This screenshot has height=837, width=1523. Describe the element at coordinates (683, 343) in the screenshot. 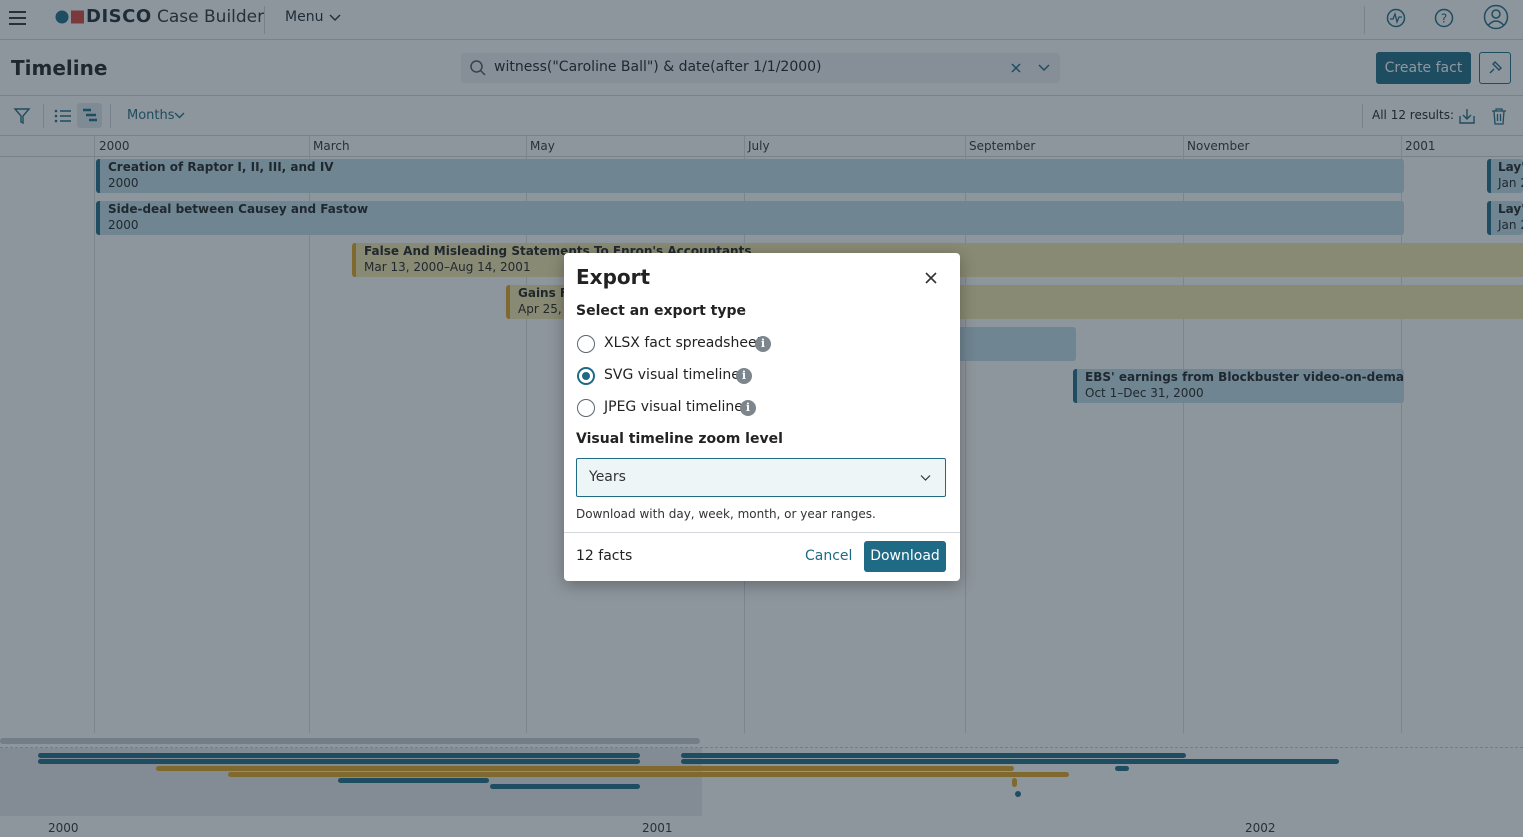

I see `radio-label: XLSX fact spreadsheet` at that location.